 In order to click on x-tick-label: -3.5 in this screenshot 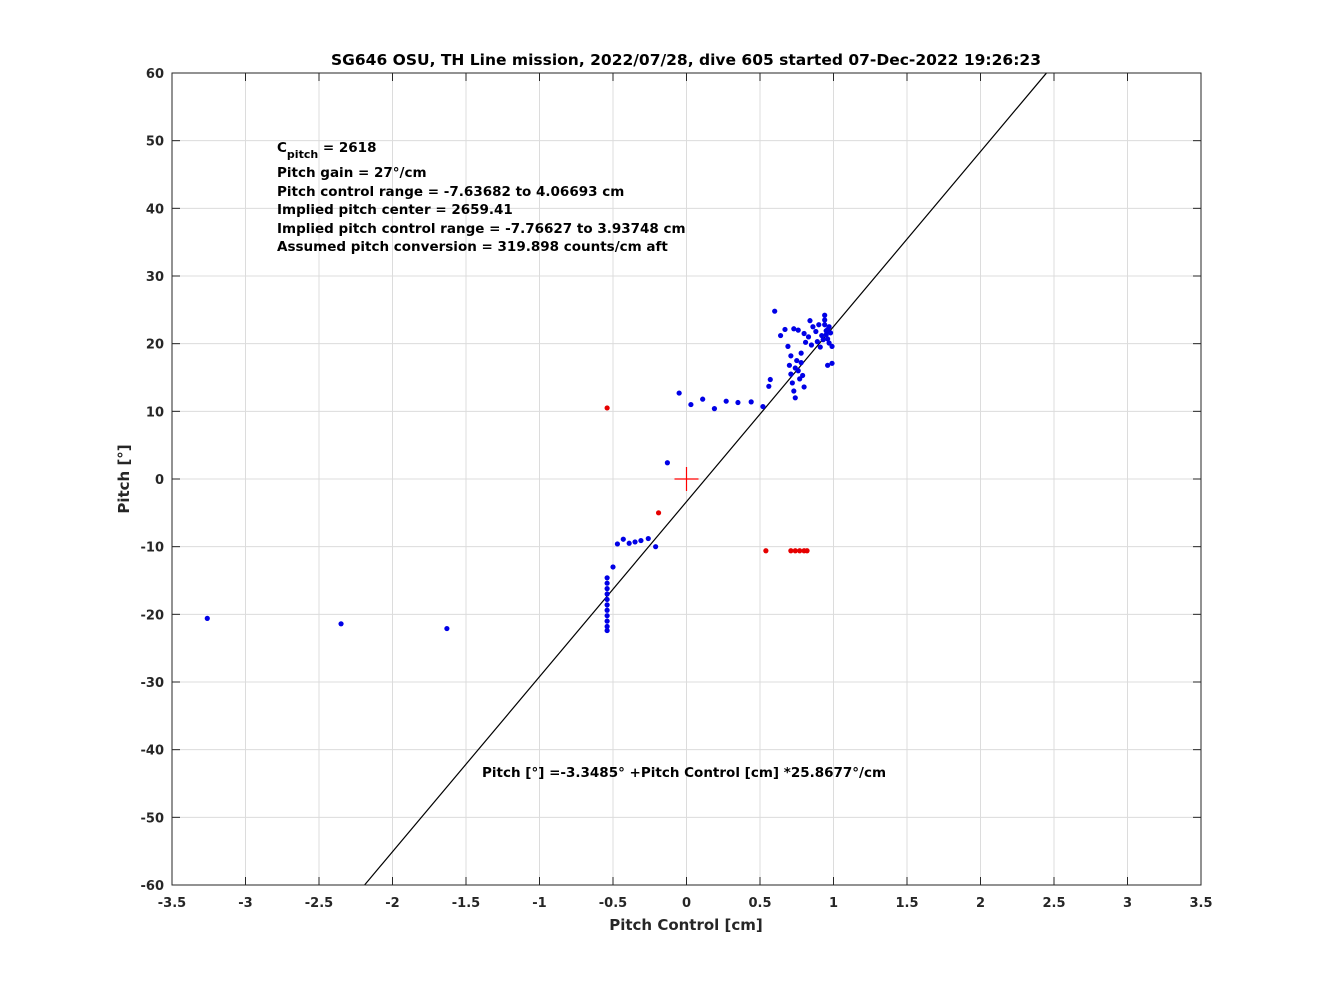, I will do `click(172, 903)`.